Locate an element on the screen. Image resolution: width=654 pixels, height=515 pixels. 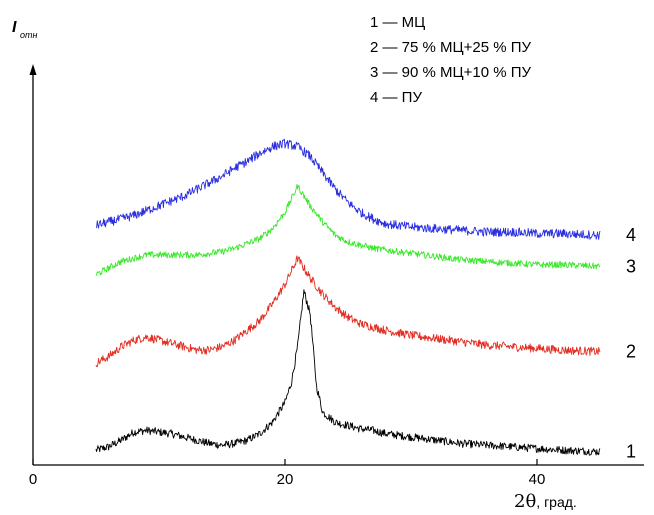
curve-labels: 1 2 3 4 is located at coordinates (631, 343).